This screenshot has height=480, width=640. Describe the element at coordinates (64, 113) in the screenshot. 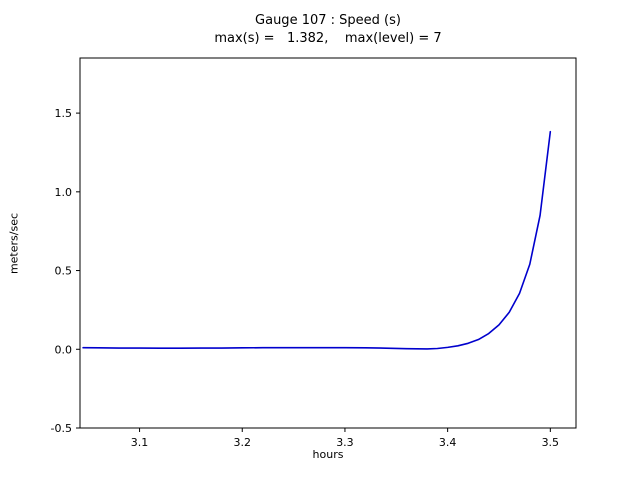

I see `y-tick-label: 1.5` at that location.